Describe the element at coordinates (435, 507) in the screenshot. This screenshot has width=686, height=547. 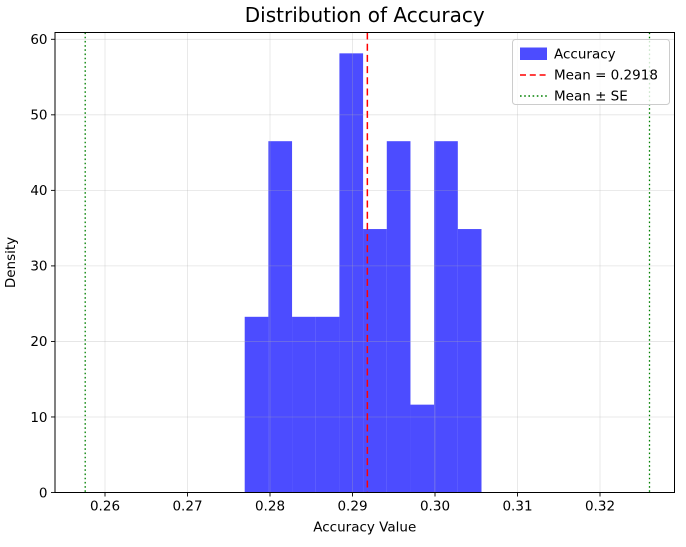
I see `x-tick-label: 0.30` at that location.